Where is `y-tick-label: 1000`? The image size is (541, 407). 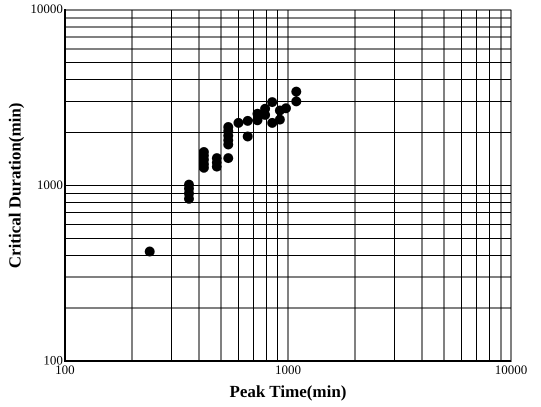 y-tick-label: 1000 is located at coordinates (49, 184).